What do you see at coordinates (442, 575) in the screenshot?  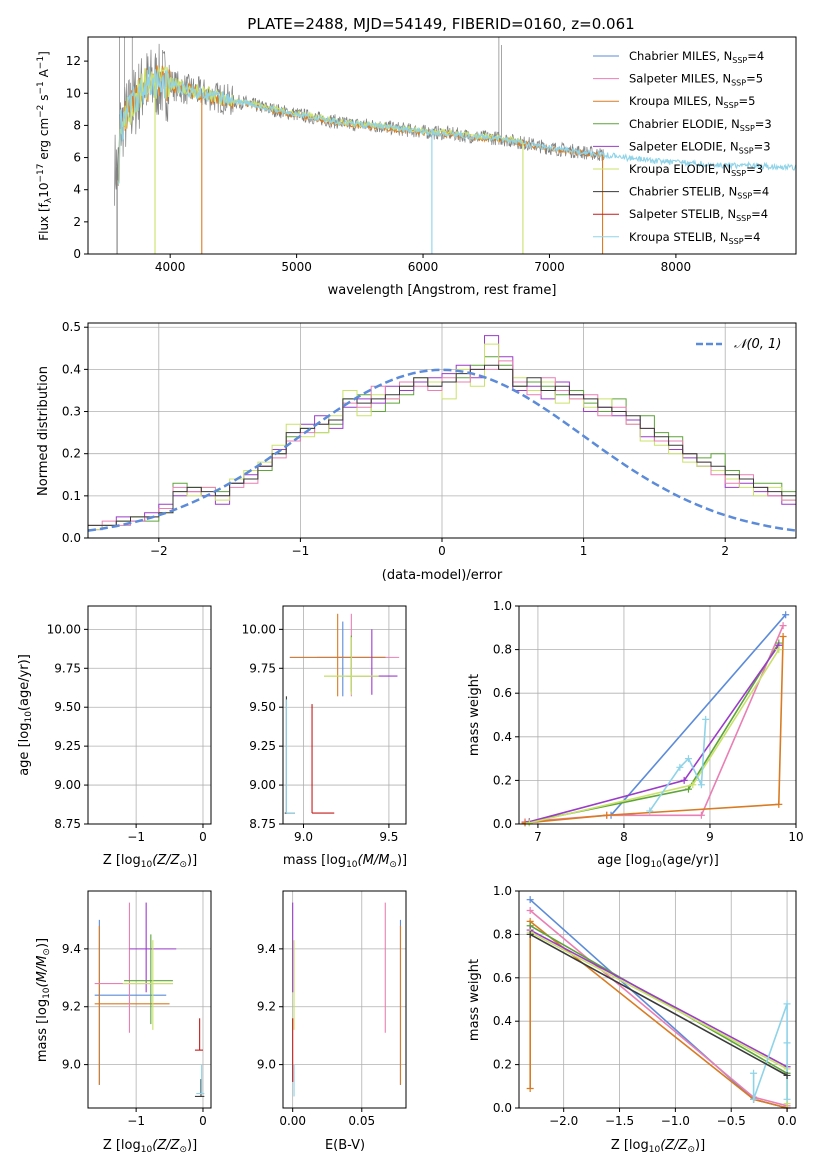 I see `residuals-xlabel: (data-model)/error` at bounding box center [442, 575].